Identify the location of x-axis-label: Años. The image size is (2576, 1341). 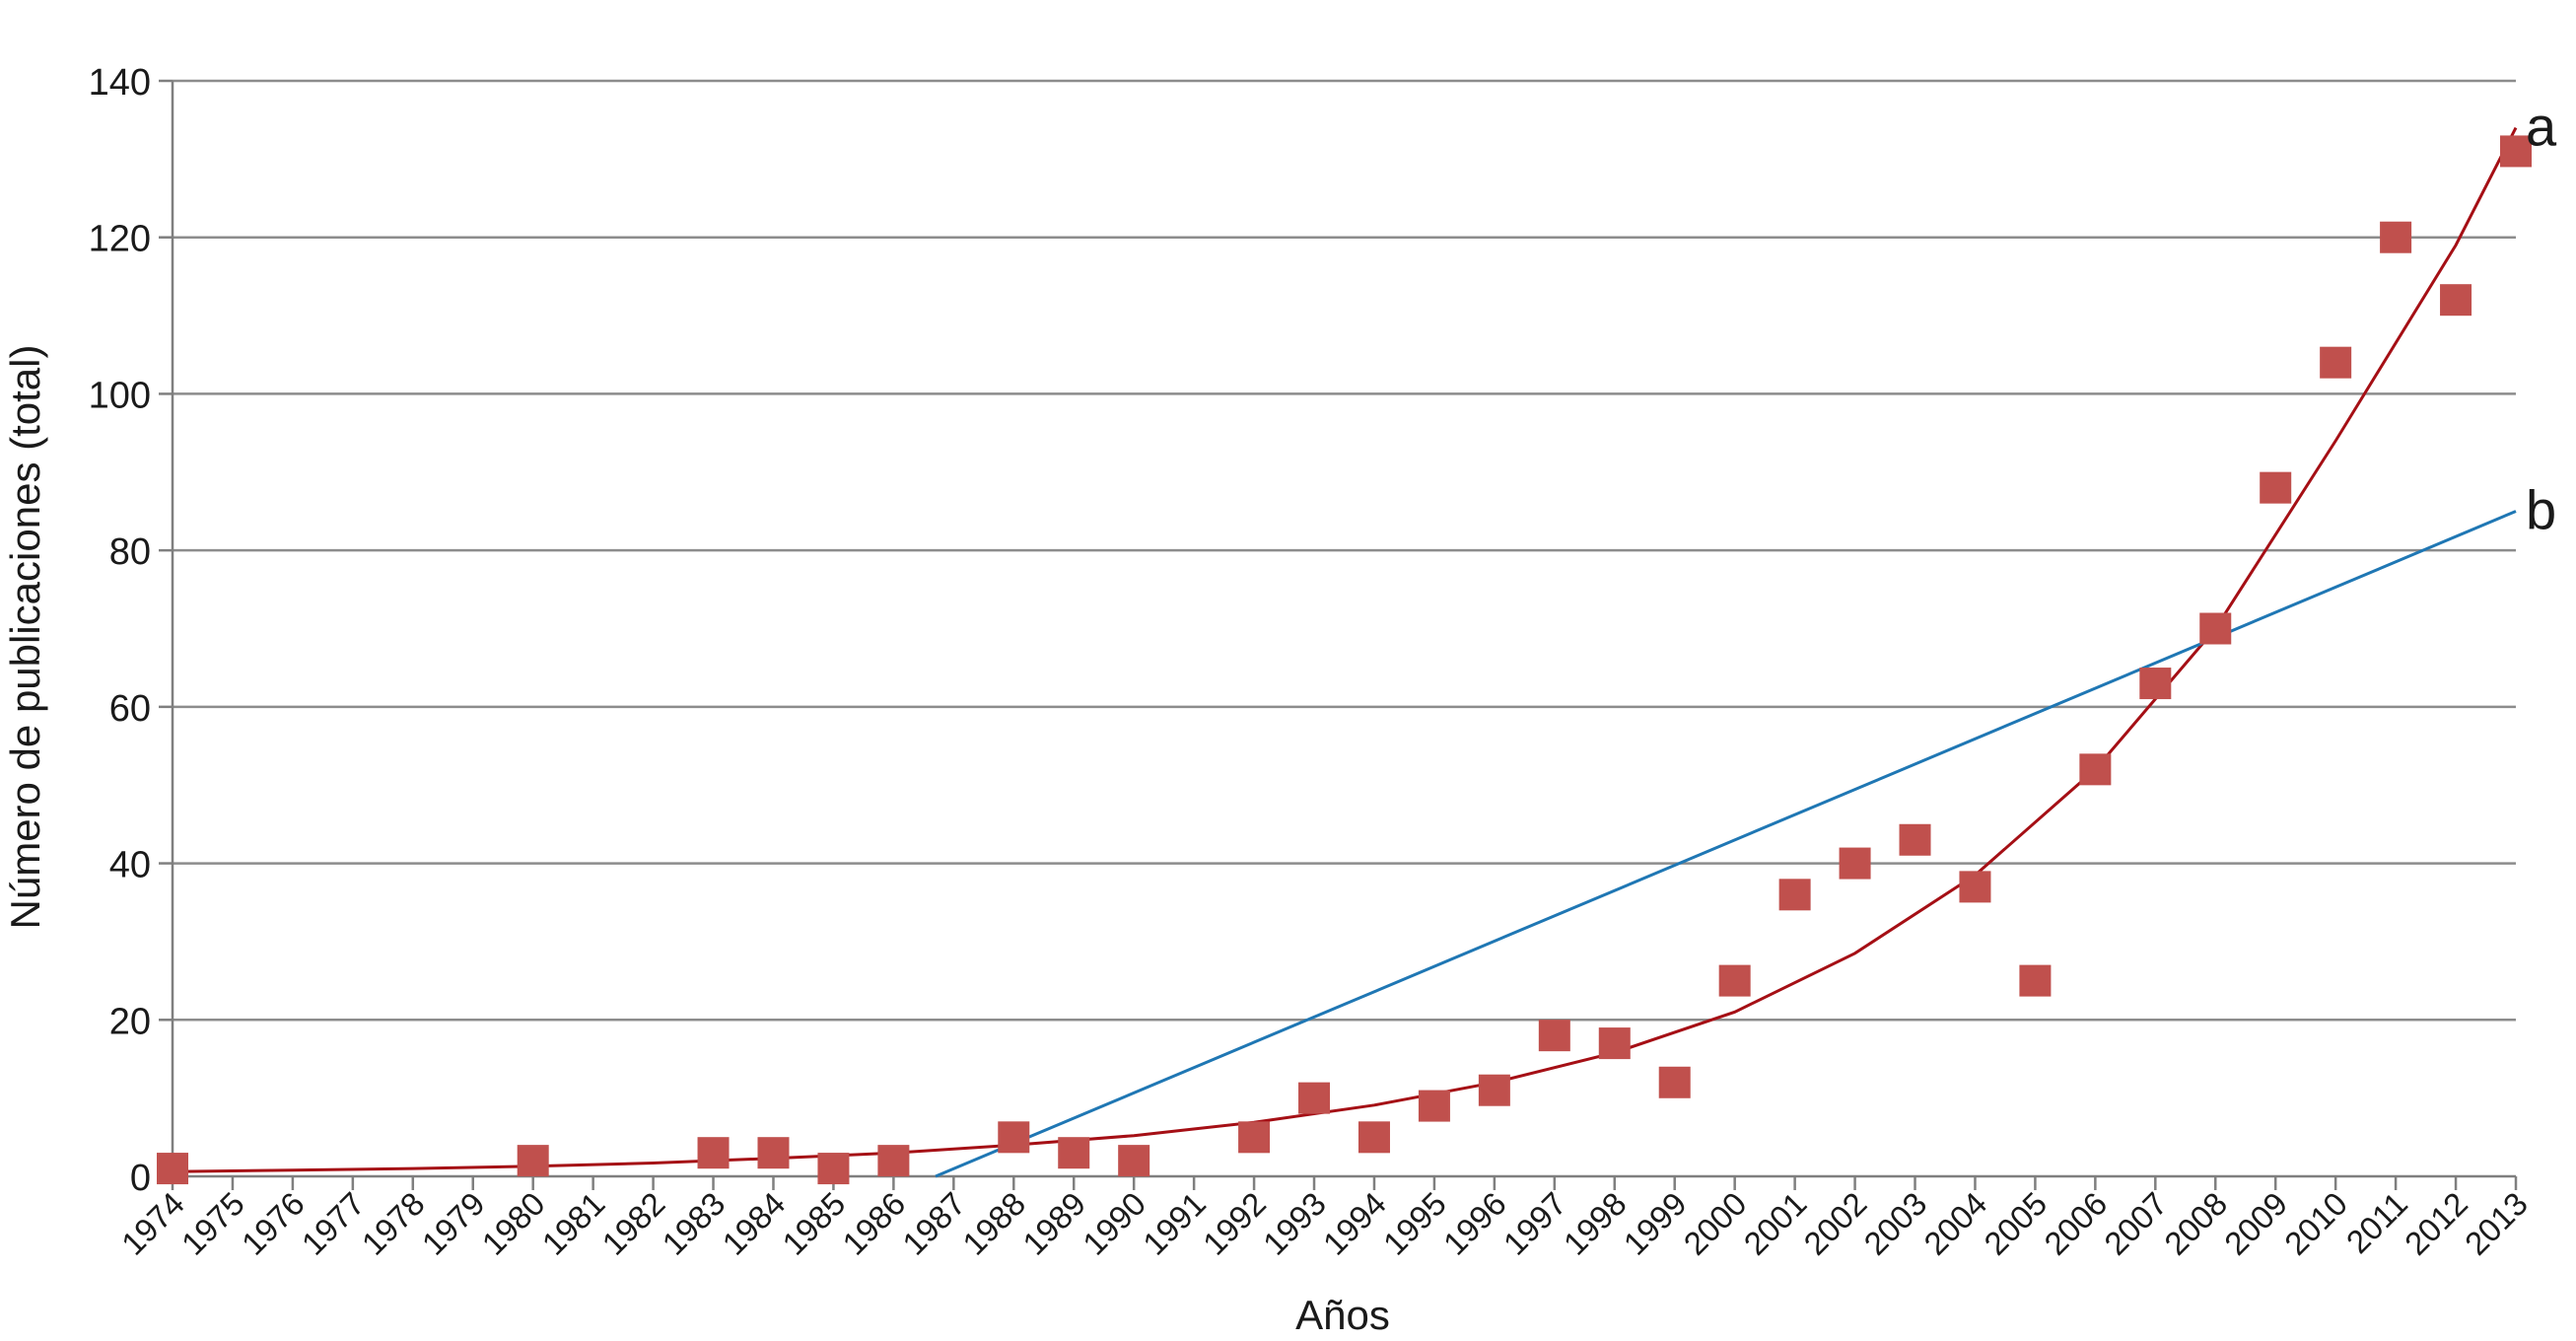
(1342, 1315).